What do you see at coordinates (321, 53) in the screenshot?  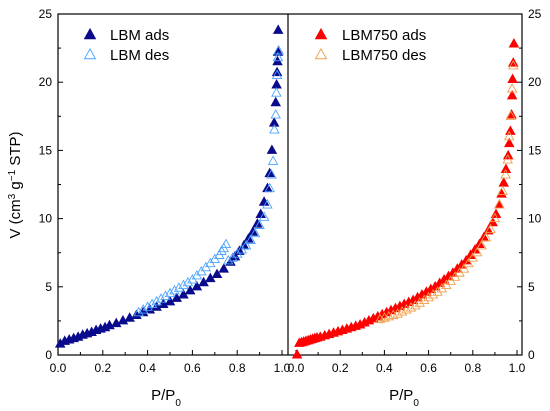 I see `legend-marker-lbm750-des` at bounding box center [321, 53].